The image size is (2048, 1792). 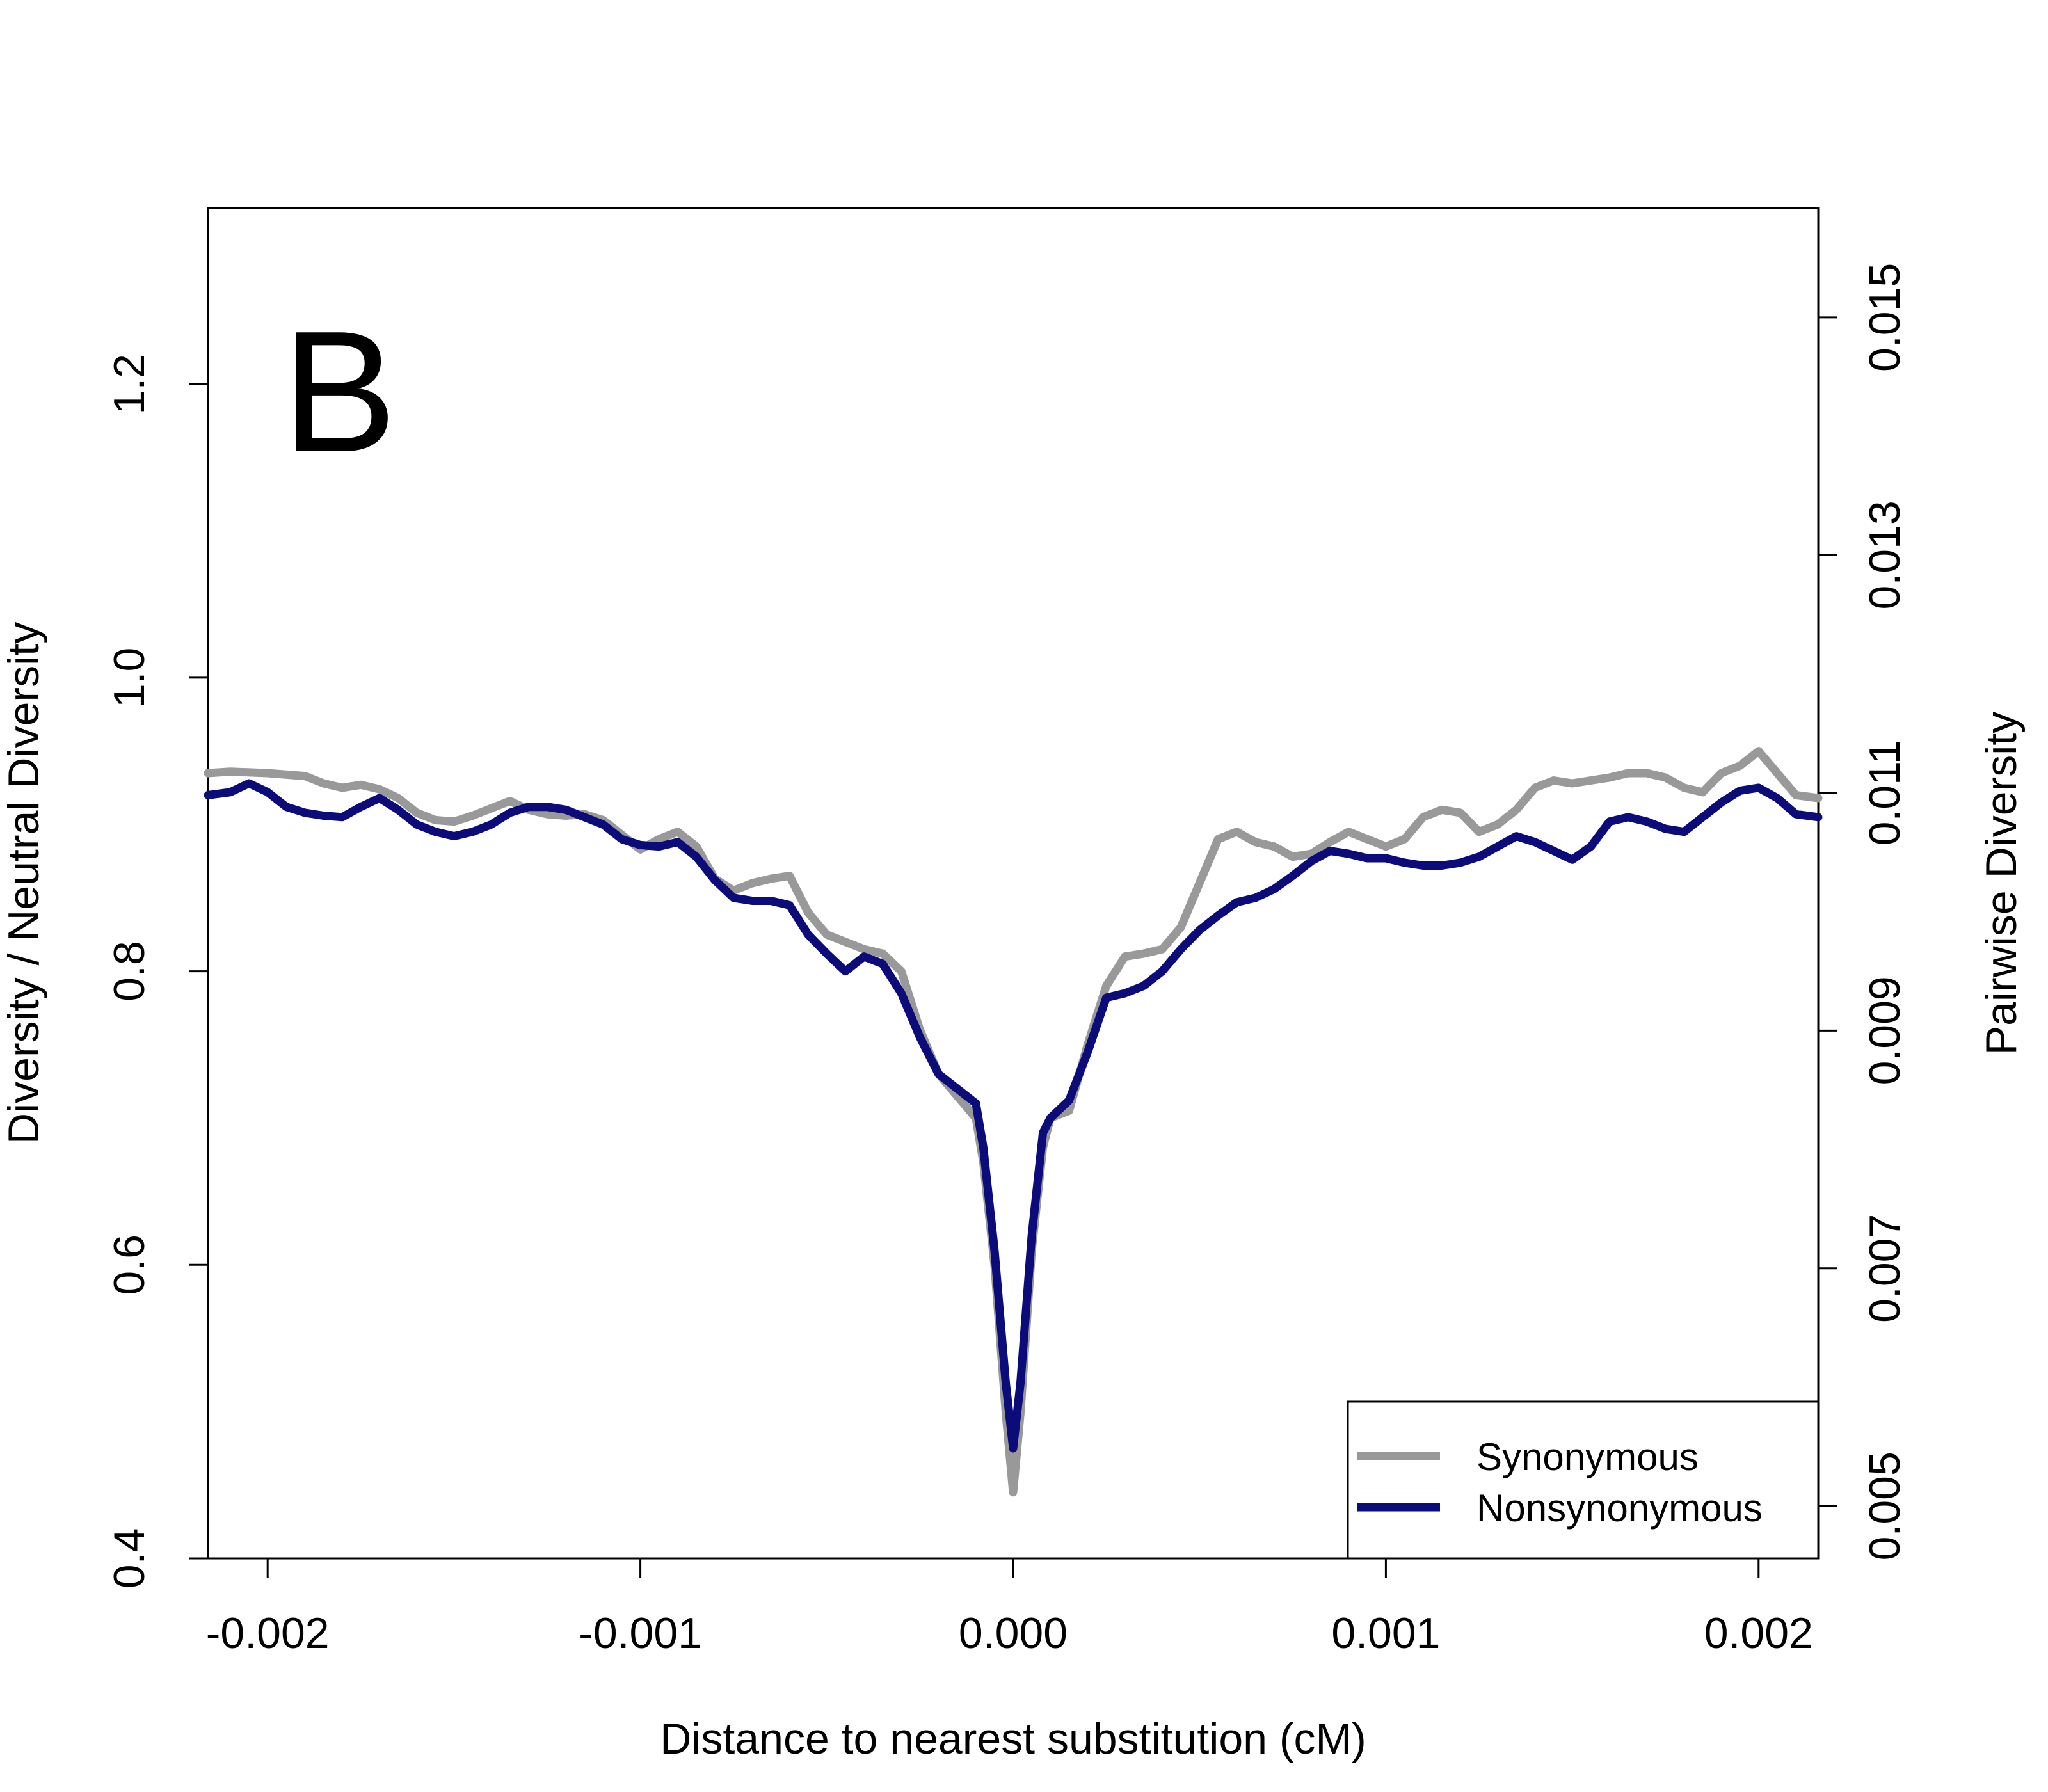 I want to click on y-right-axis-title: Pairwise Diversity, so click(x=2001, y=883).